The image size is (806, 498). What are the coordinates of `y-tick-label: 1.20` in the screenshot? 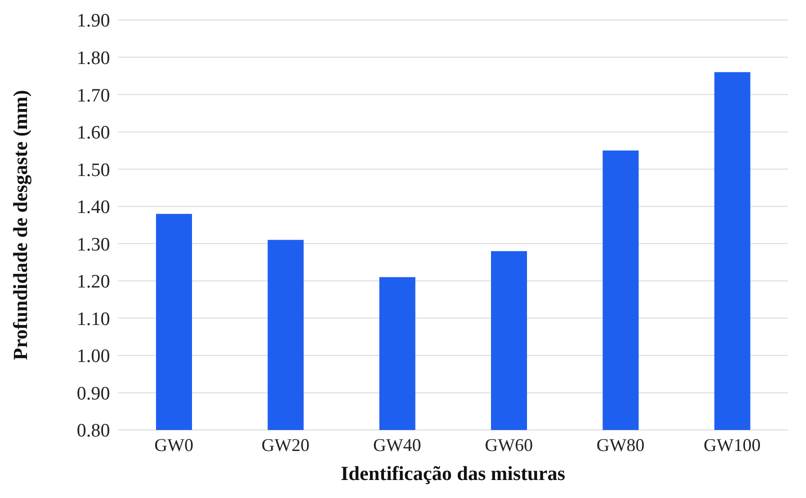 It's located at (93, 282).